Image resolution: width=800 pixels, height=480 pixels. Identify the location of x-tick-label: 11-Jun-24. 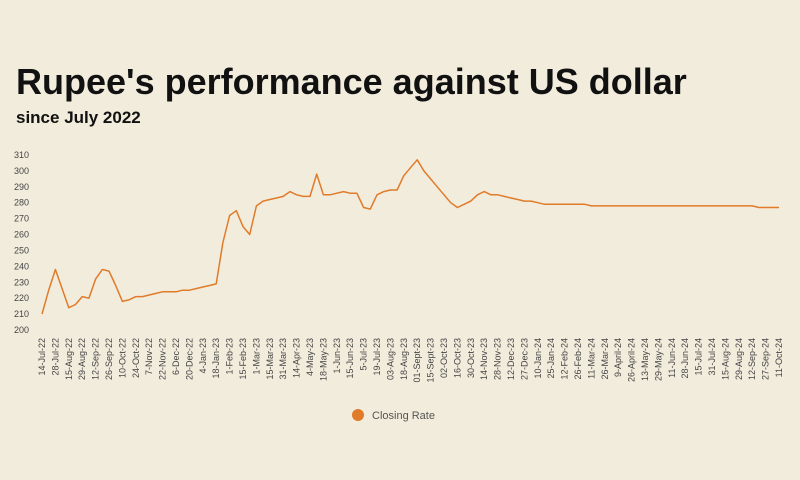
(672, 358).